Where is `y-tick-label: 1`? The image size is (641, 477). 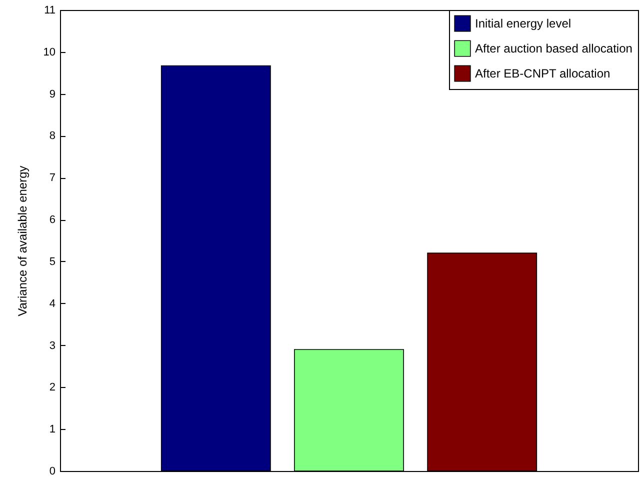 y-tick-label: 1 is located at coordinates (52, 430).